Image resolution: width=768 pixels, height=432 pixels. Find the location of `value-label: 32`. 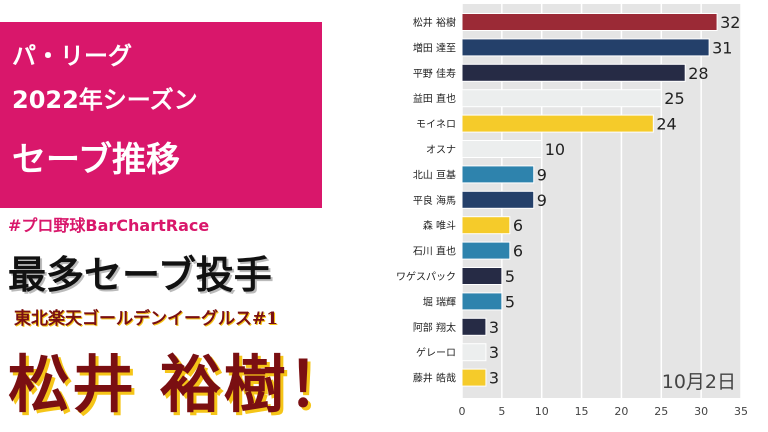

value-label: 32 is located at coordinates (730, 22).